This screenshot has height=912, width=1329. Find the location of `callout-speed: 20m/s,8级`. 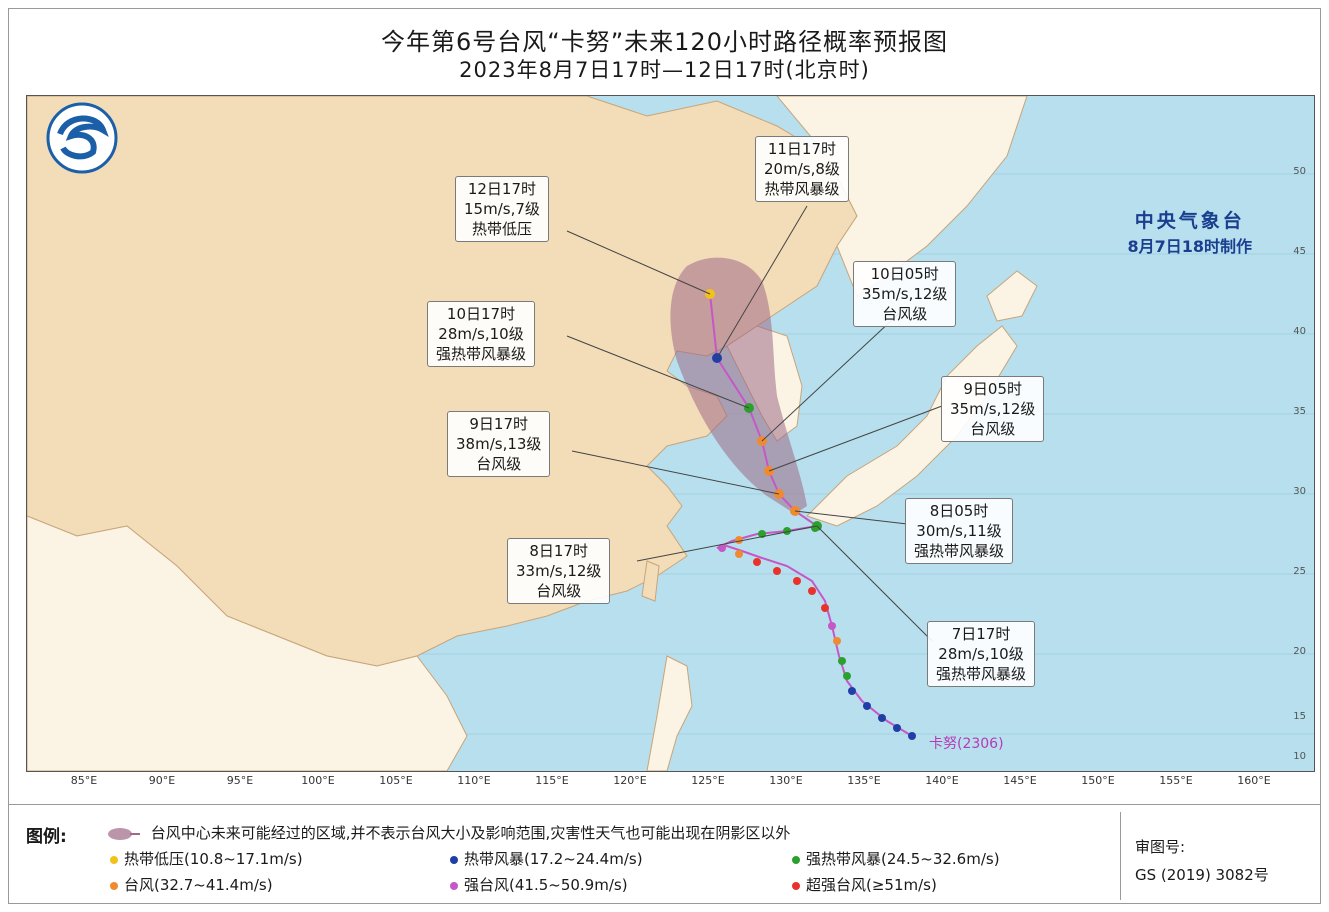

callout-speed: 20m/s,8级 is located at coordinates (802, 169).